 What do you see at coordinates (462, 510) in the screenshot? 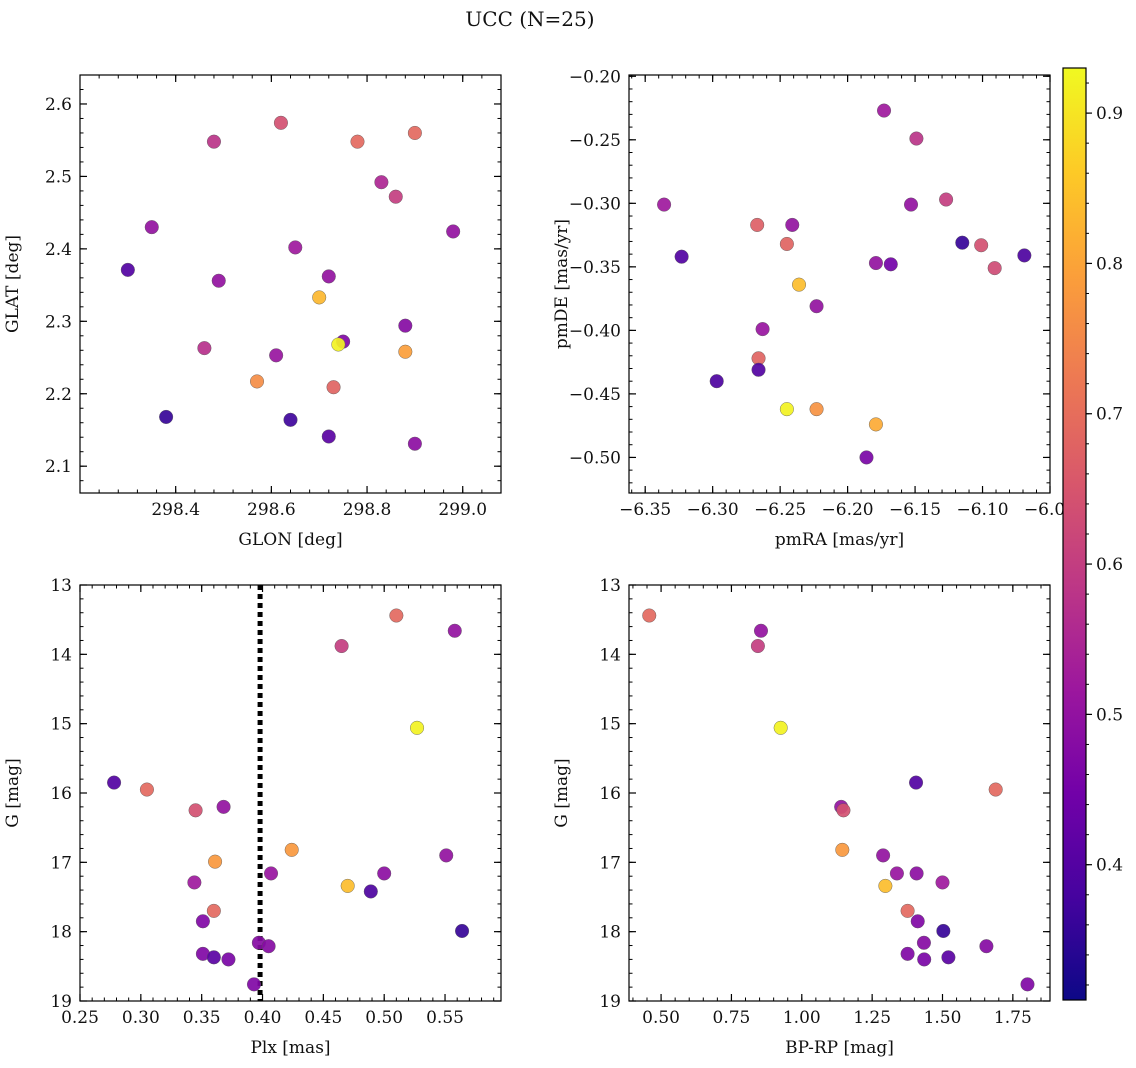
I see `x-tick-label: 299.0` at bounding box center [462, 510].